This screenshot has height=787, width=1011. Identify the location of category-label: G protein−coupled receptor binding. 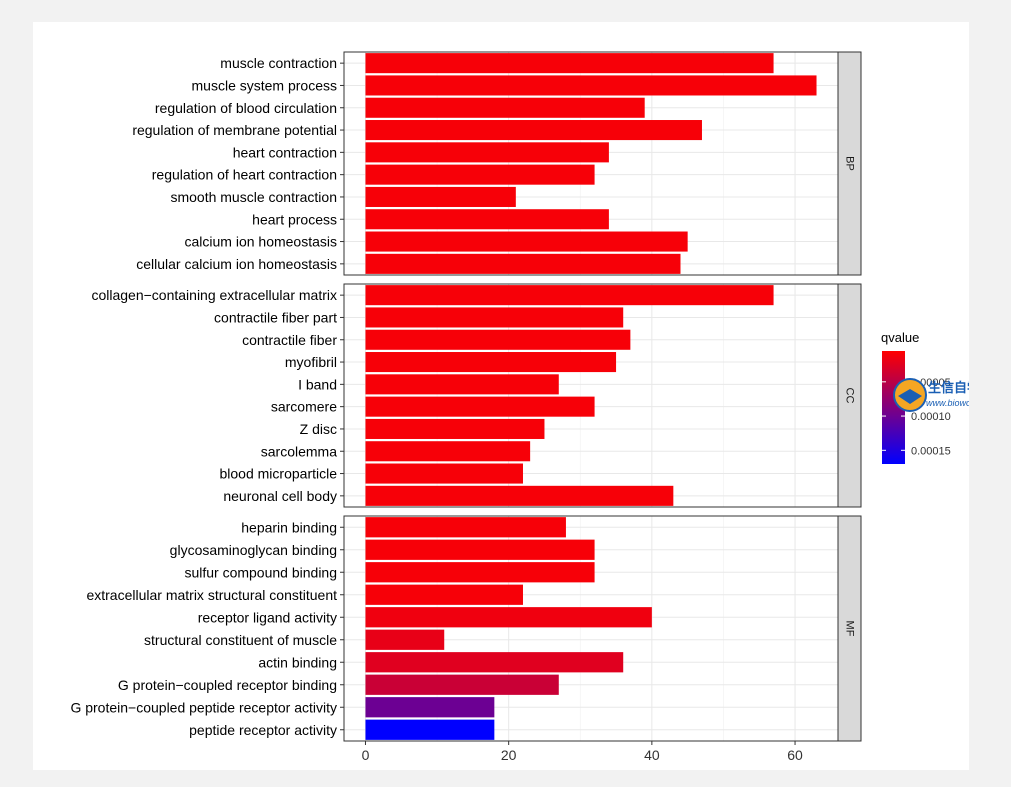
(227, 685).